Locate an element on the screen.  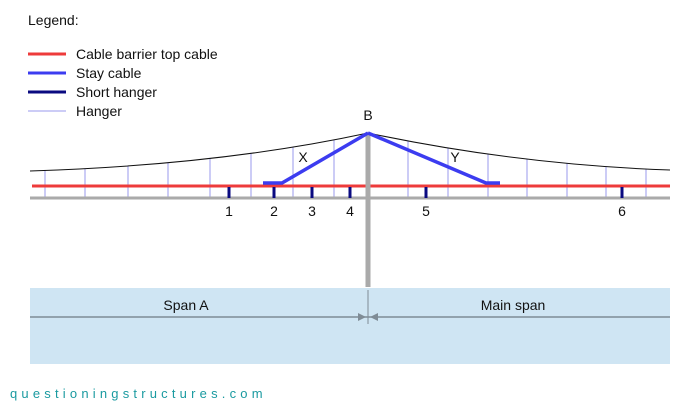
short-hanger-label: 6 is located at coordinates (622, 211).